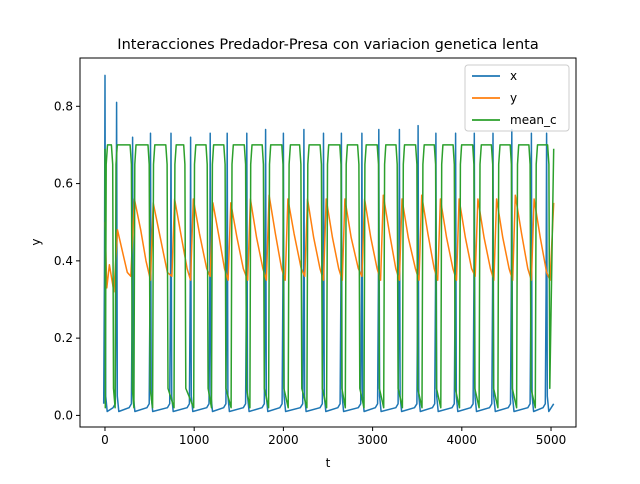 The height and width of the screenshot is (484, 640). Describe the element at coordinates (283, 440) in the screenshot. I see `x-tick-label: 2000` at that location.